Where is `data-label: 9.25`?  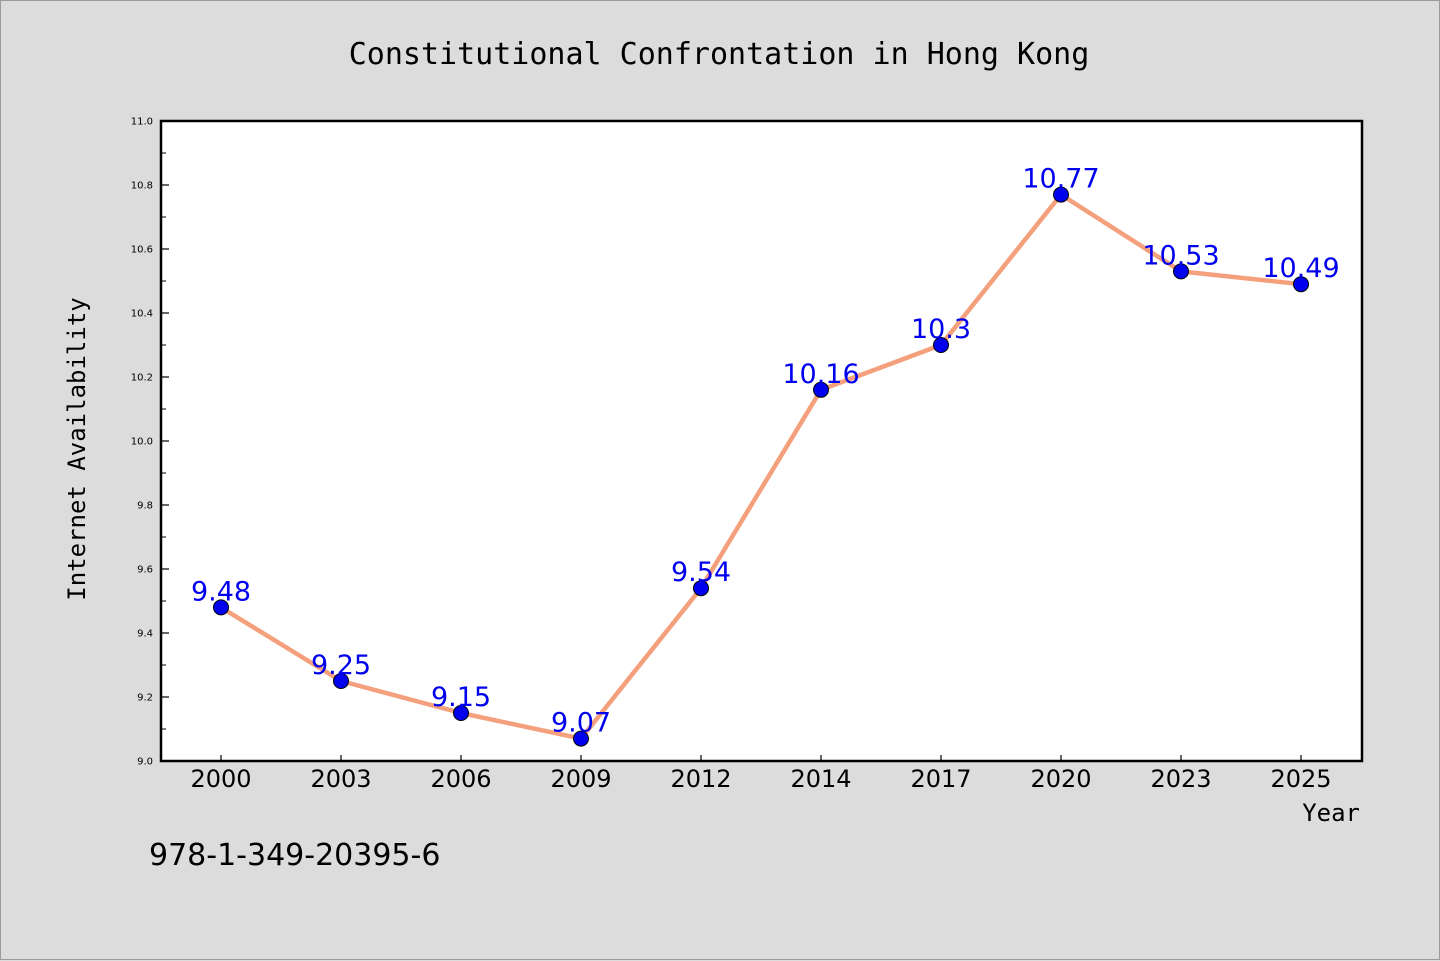
data-label: 9.25 is located at coordinates (341, 665).